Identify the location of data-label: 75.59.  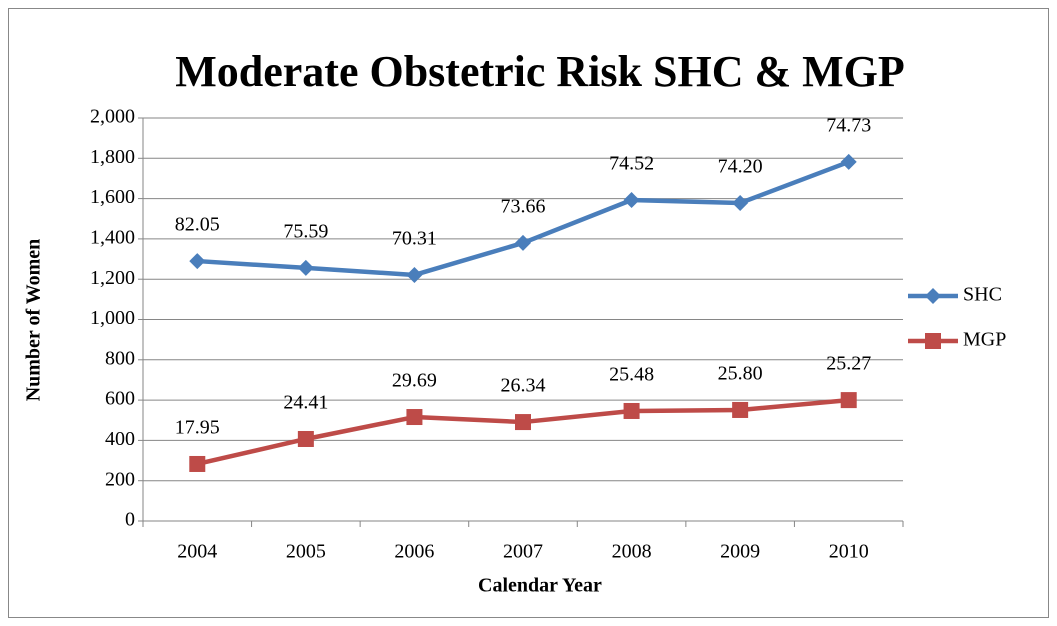
(305, 232).